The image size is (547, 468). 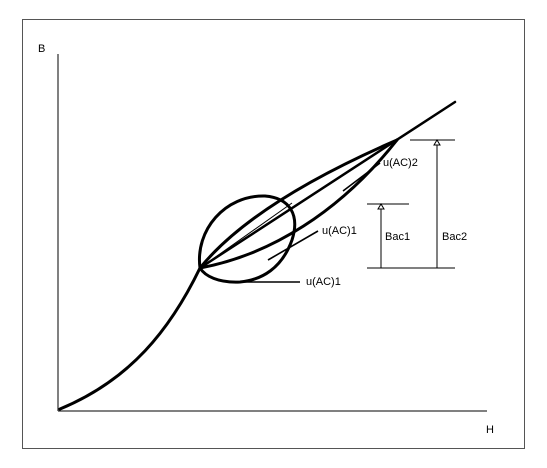 I want to click on bac1-arrowhead, so click(x=381, y=206).